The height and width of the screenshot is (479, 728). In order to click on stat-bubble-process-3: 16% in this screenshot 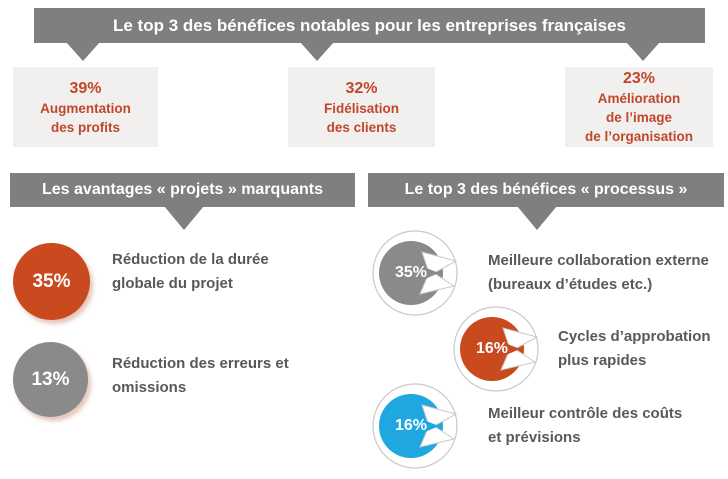, I will do `click(415, 426)`.